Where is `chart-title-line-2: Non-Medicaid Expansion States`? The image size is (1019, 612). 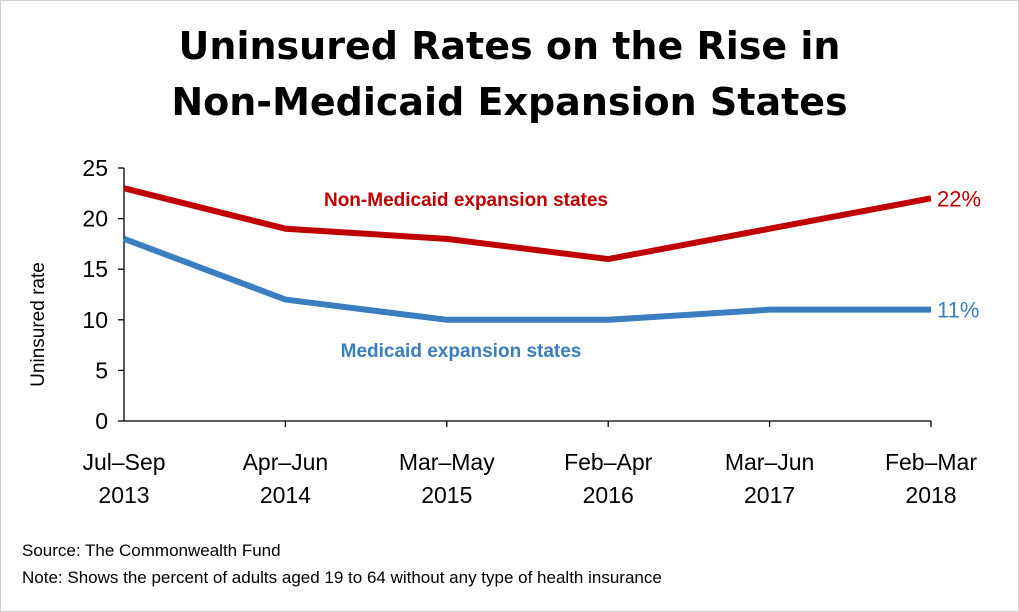 chart-title-line-2: Non-Medicaid Expansion States is located at coordinates (509, 102).